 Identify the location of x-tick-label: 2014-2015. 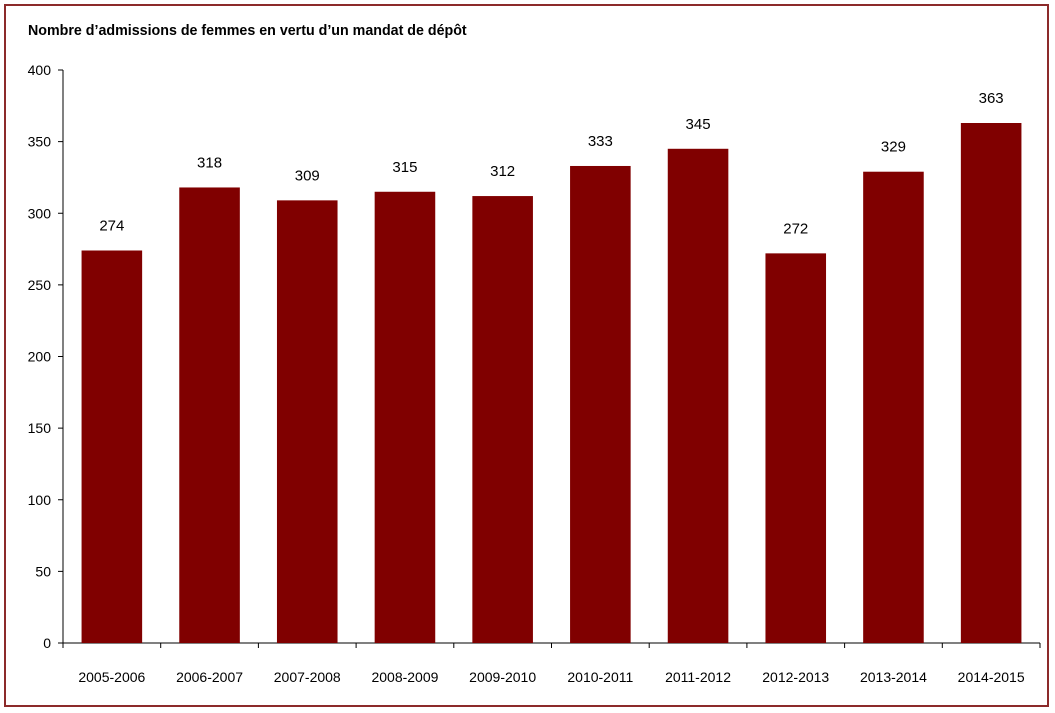
(991, 677).